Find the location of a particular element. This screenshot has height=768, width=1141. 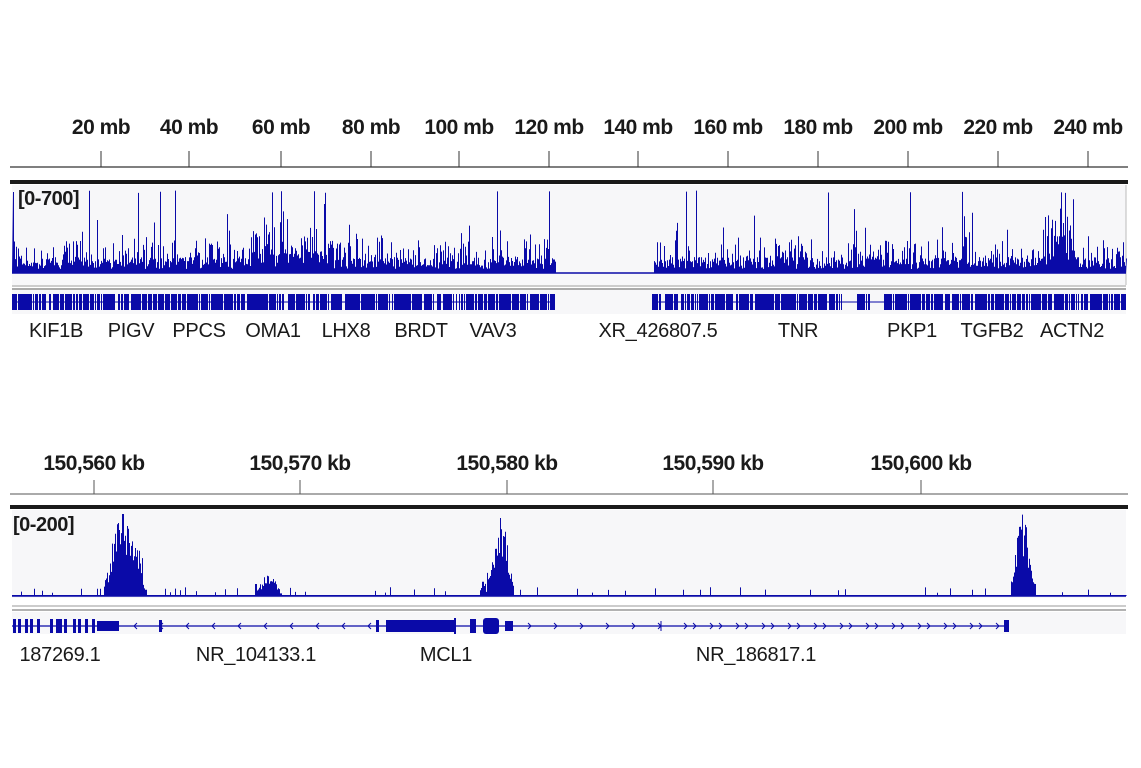

gene-label: PKP1 is located at coordinates (912, 331).